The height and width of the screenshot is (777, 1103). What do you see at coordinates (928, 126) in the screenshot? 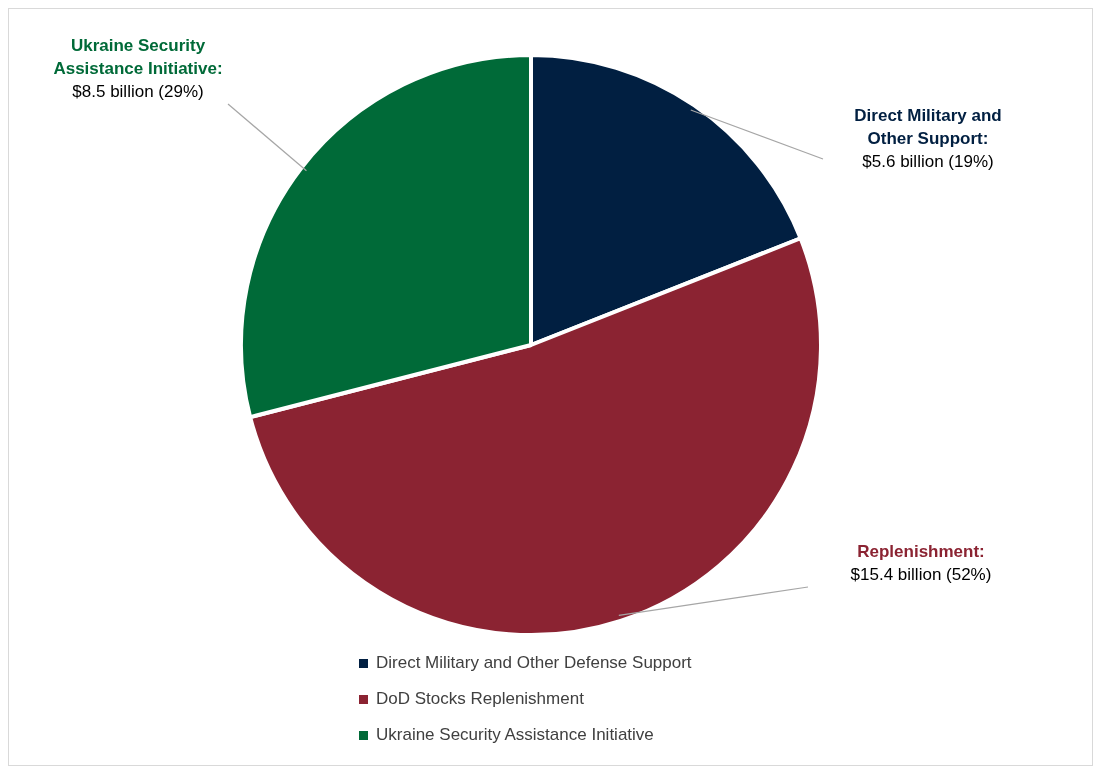
I see `text: Direct Military and Other Support:` at bounding box center [928, 126].